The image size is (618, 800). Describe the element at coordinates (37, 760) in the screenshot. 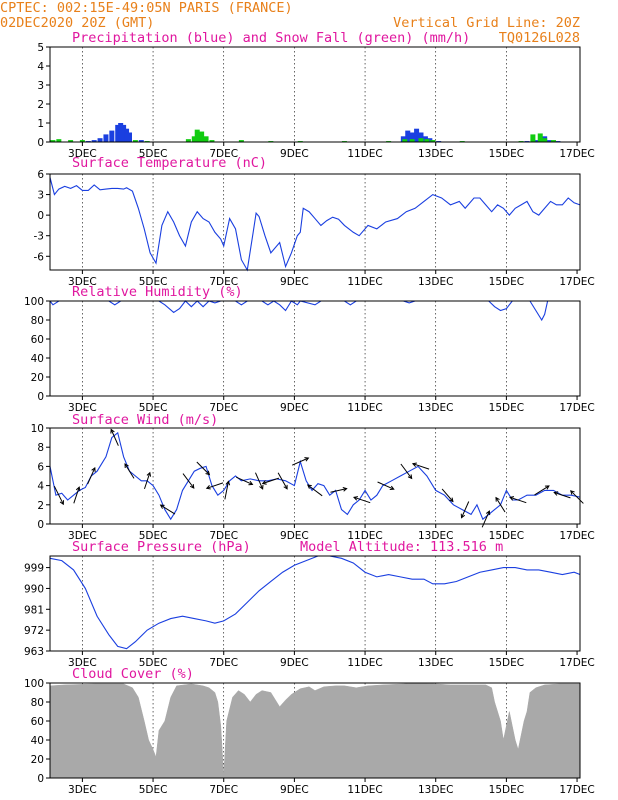

I see `y-tick-label: 20` at that location.